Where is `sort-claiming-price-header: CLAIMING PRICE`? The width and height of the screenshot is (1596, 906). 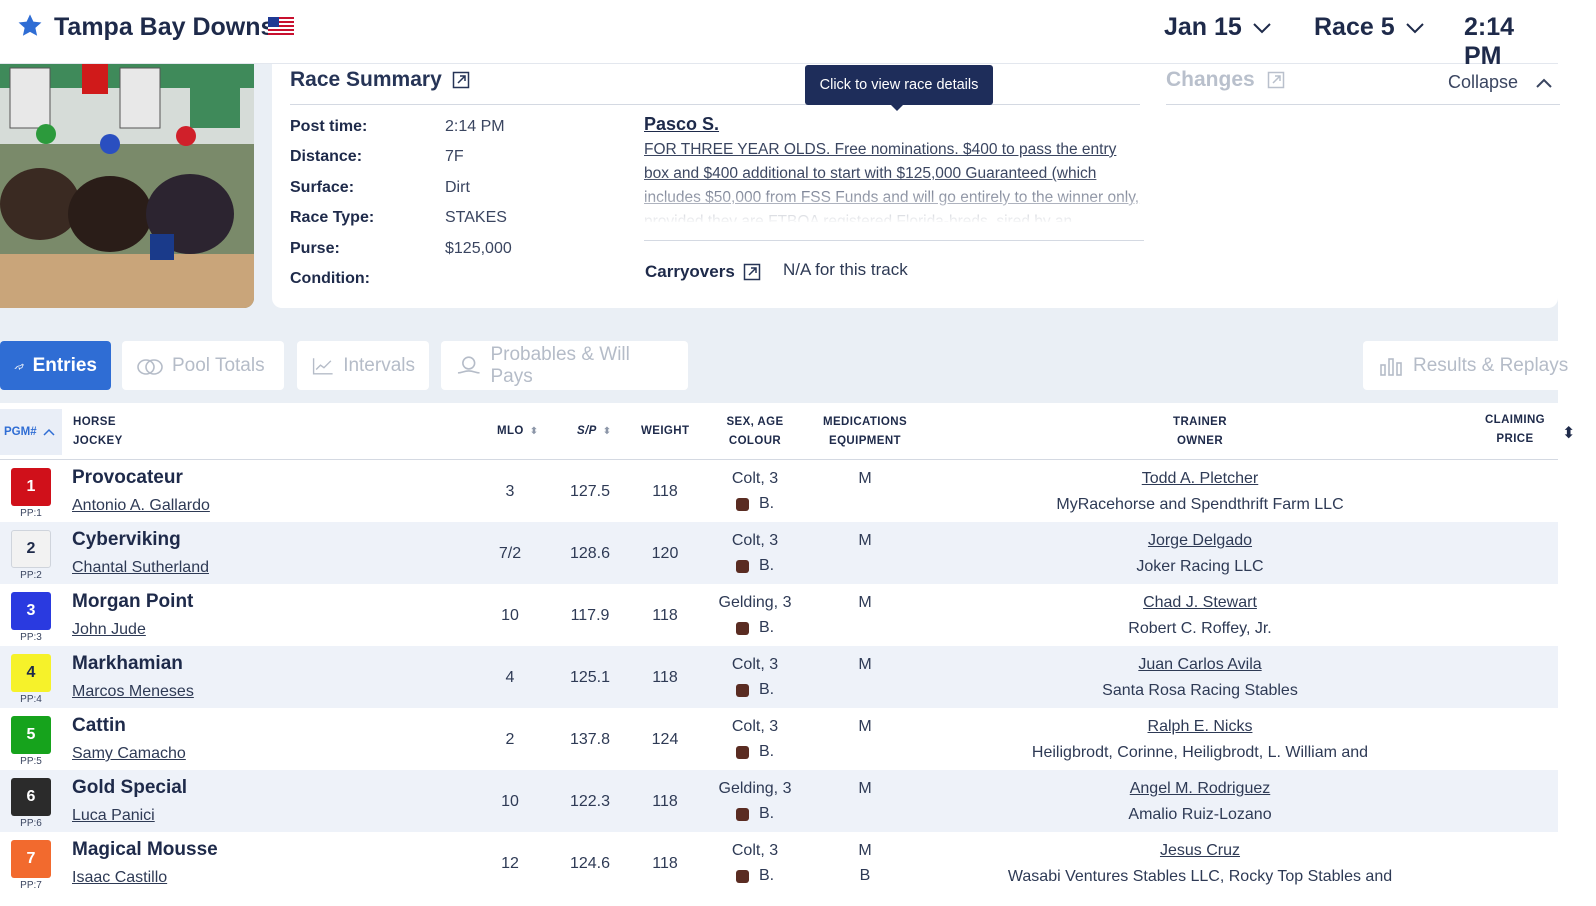
sort-claiming-price-header: CLAIMING PRICE is located at coordinates (1515, 430).